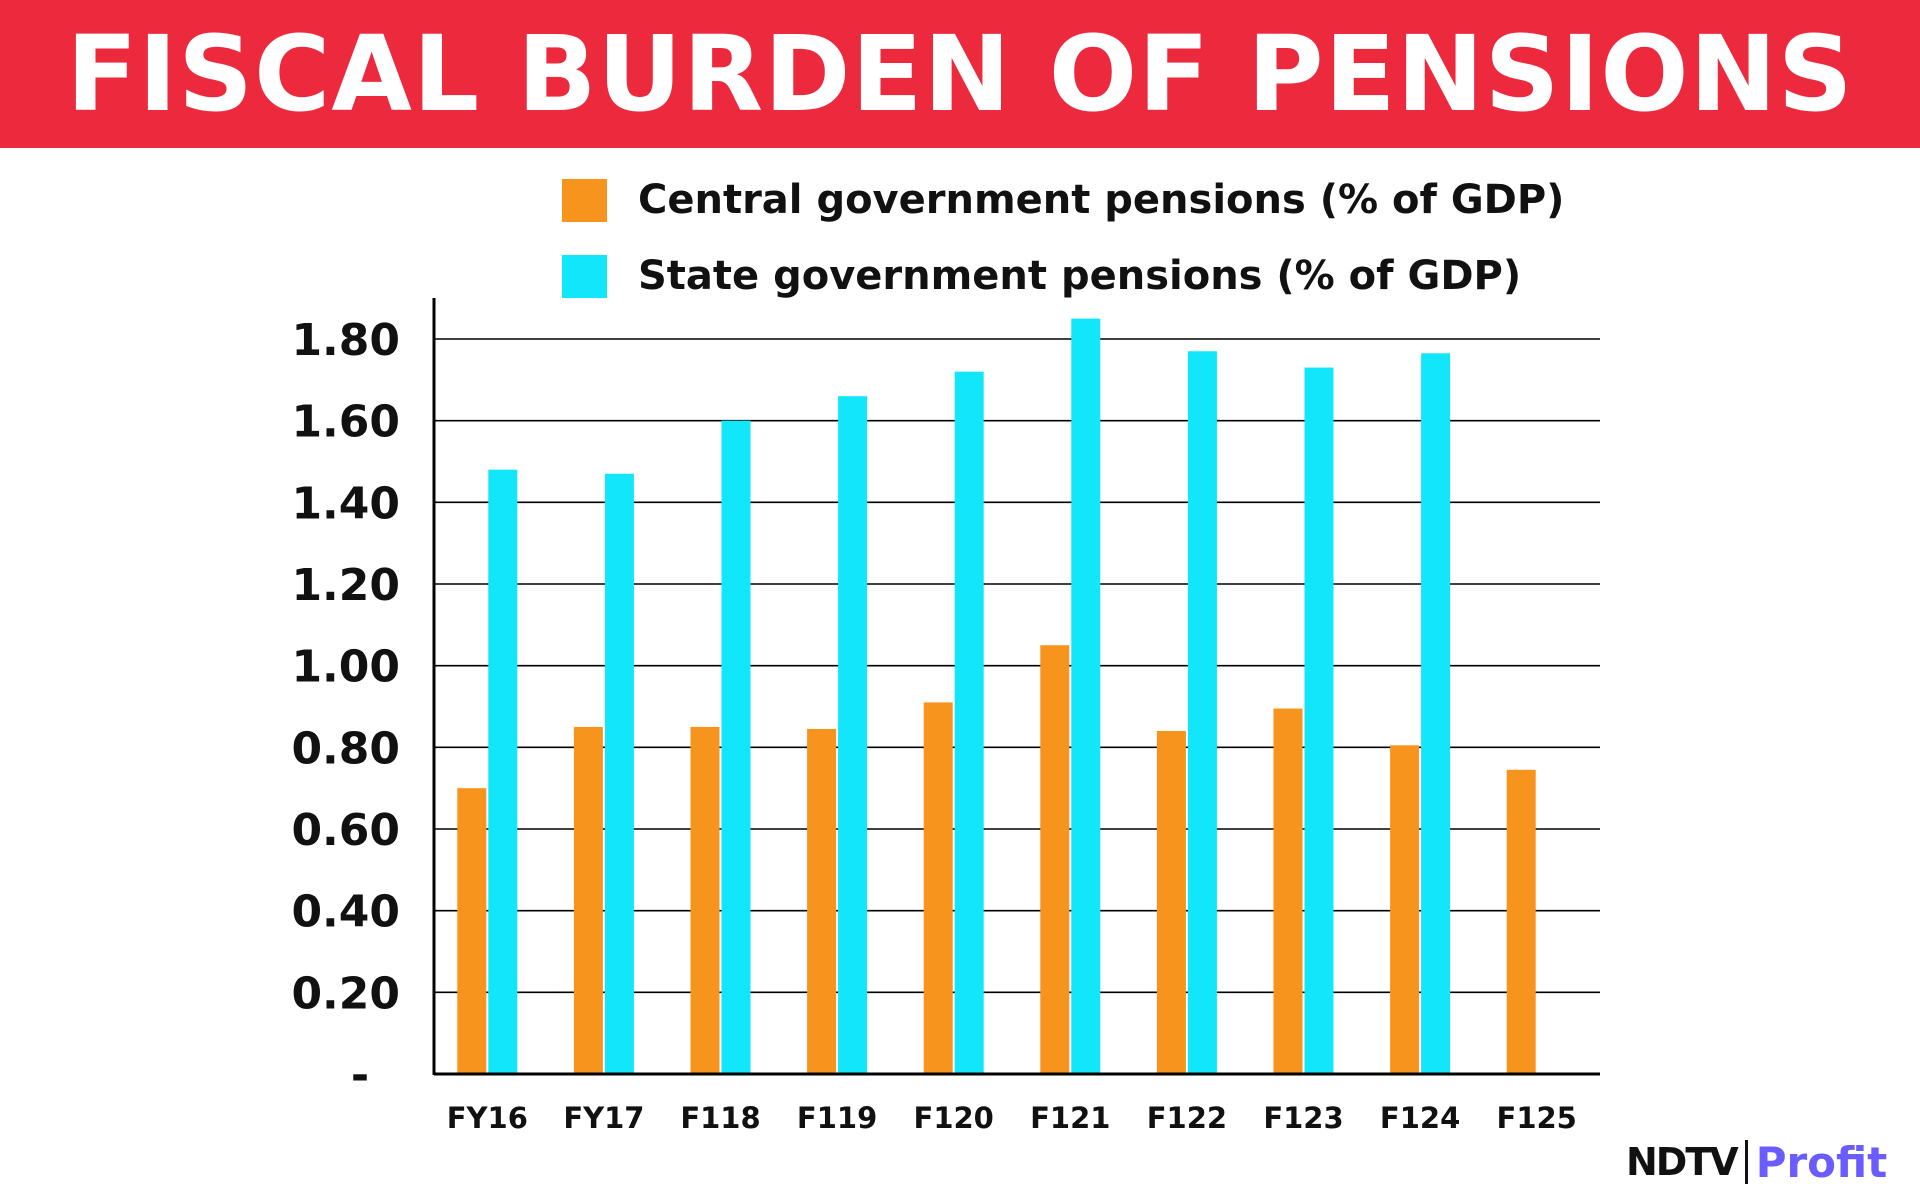  Describe the element at coordinates (1187, 1118) in the screenshot. I see `x-tick-label: F122` at that location.